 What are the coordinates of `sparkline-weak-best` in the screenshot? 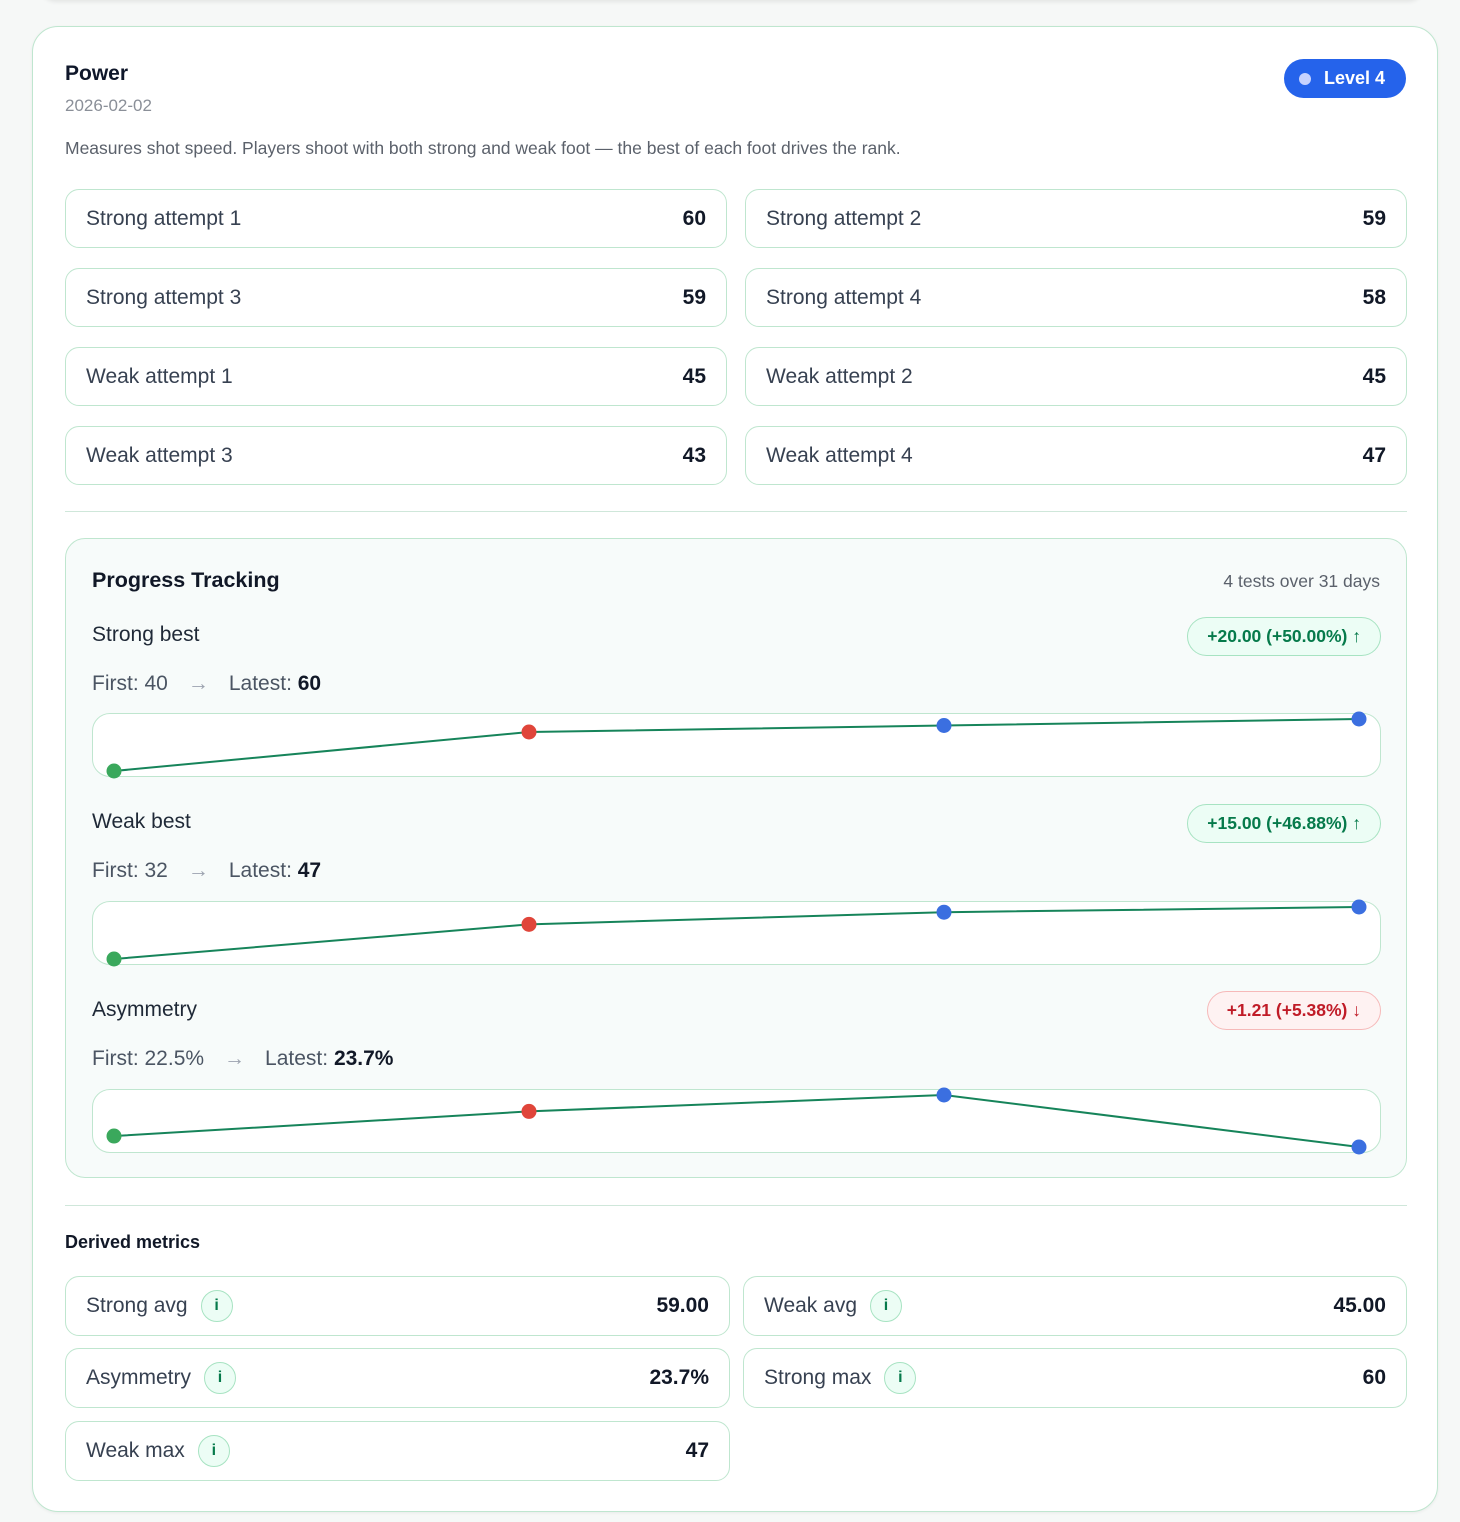 It's located at (736, 933).